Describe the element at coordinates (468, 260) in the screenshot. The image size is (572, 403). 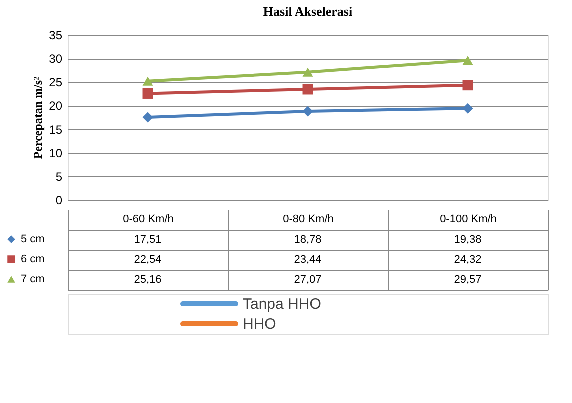
I see `data-label: 24,32` at that location.